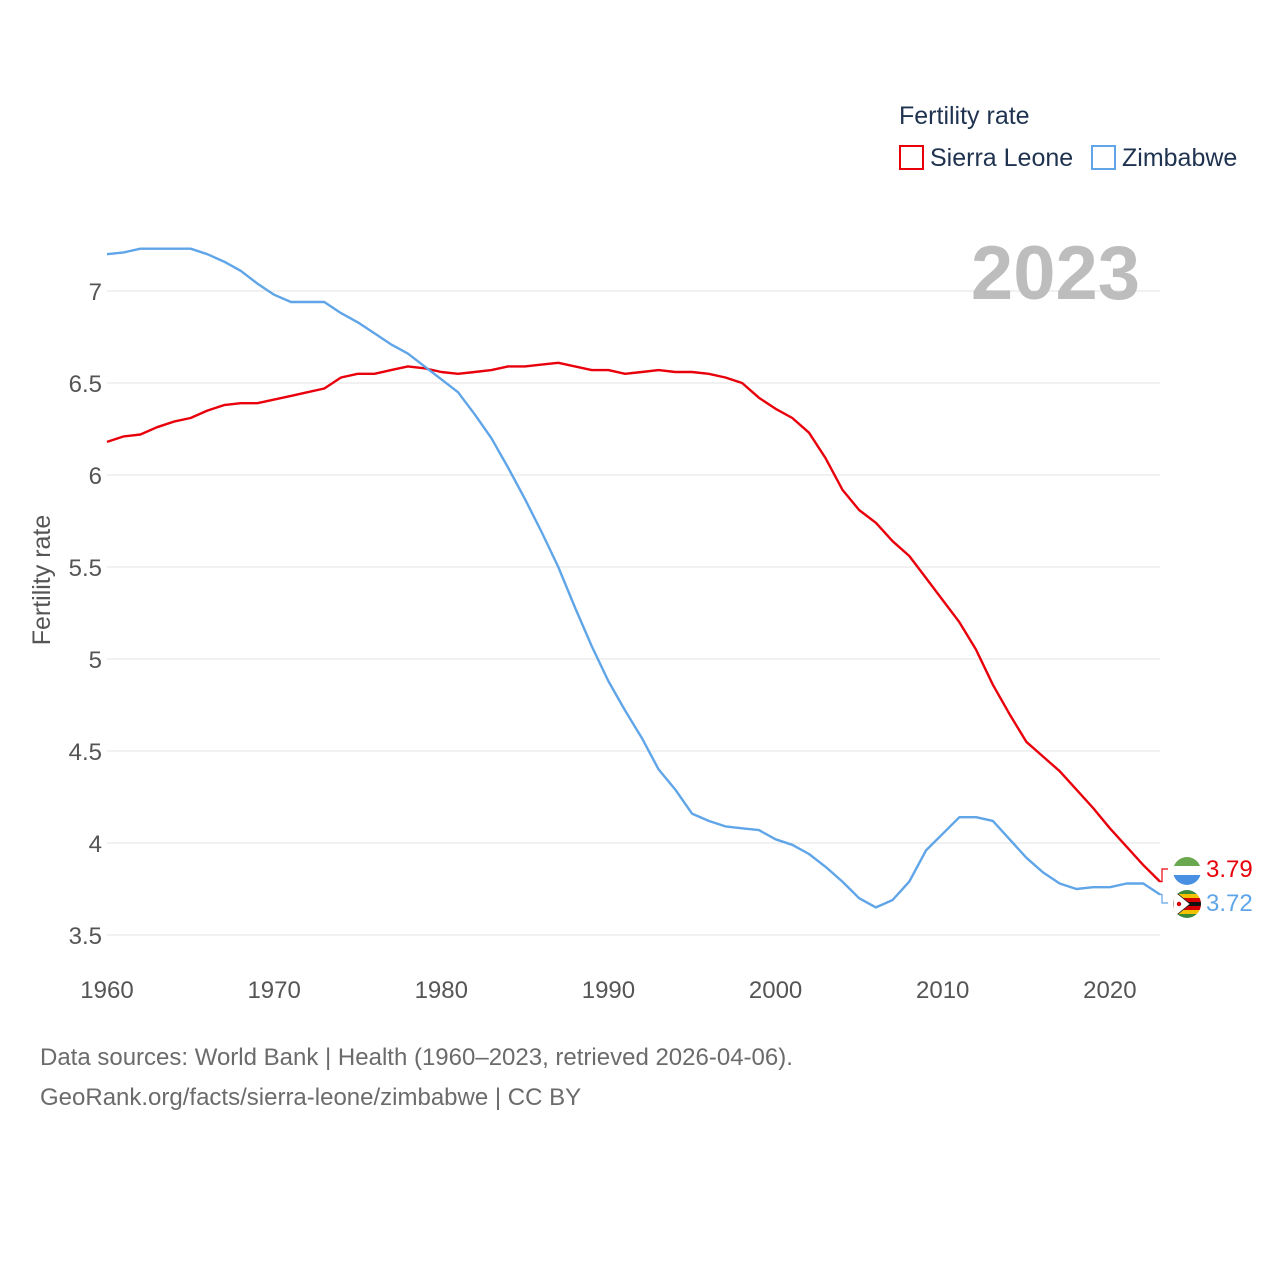 The height and width of the screenshot is (1280, 1280). I want to click on x-tick-label: 1960, so click(106, 990).